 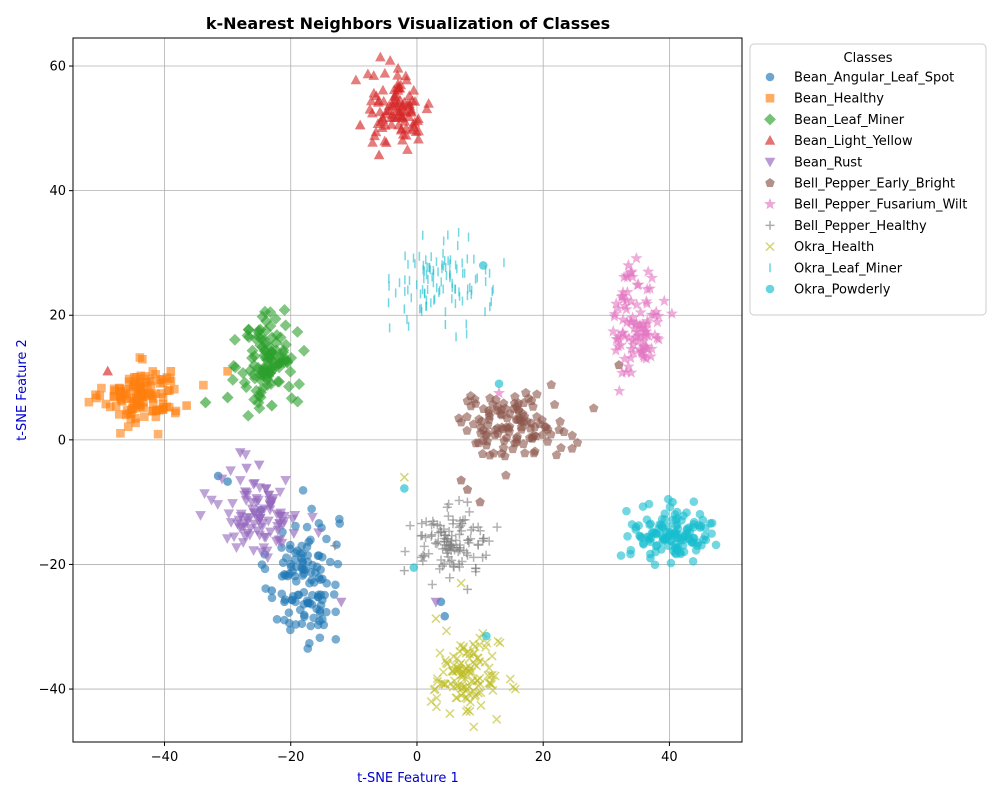 I want to click on series-bean-rust, so click(x=318, y=528).